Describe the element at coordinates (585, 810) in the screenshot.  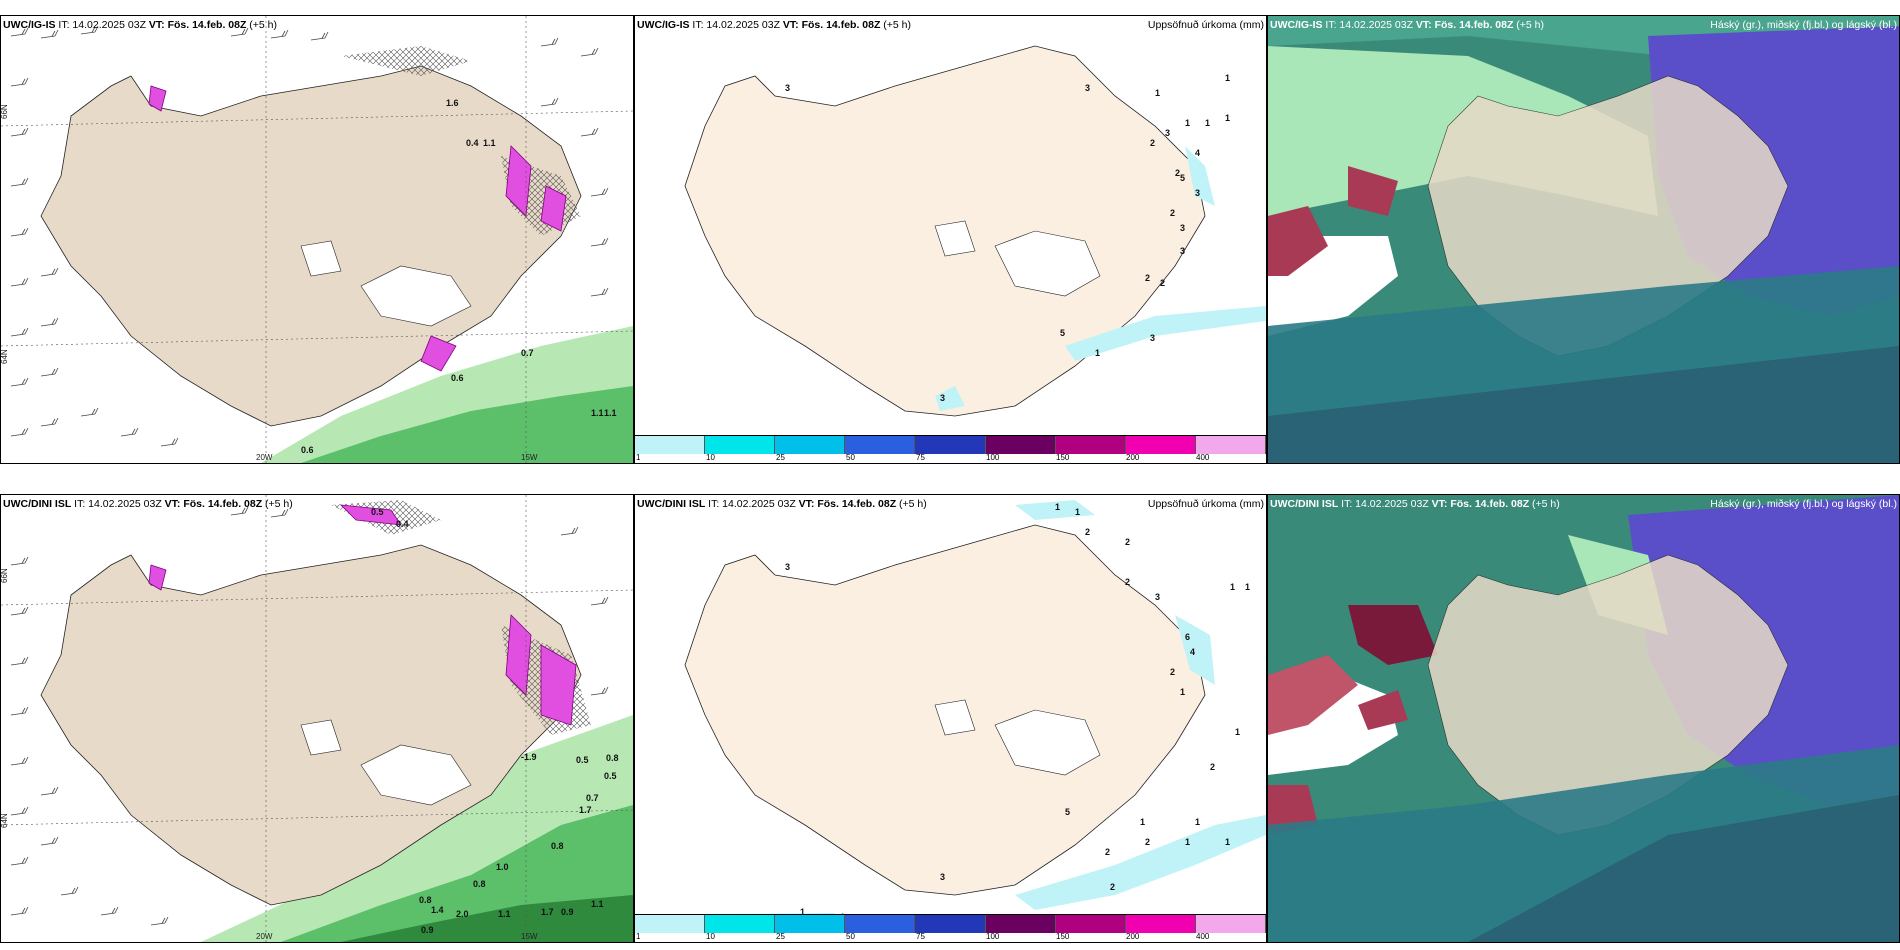
I see `wind-value: 1.7` at that location.